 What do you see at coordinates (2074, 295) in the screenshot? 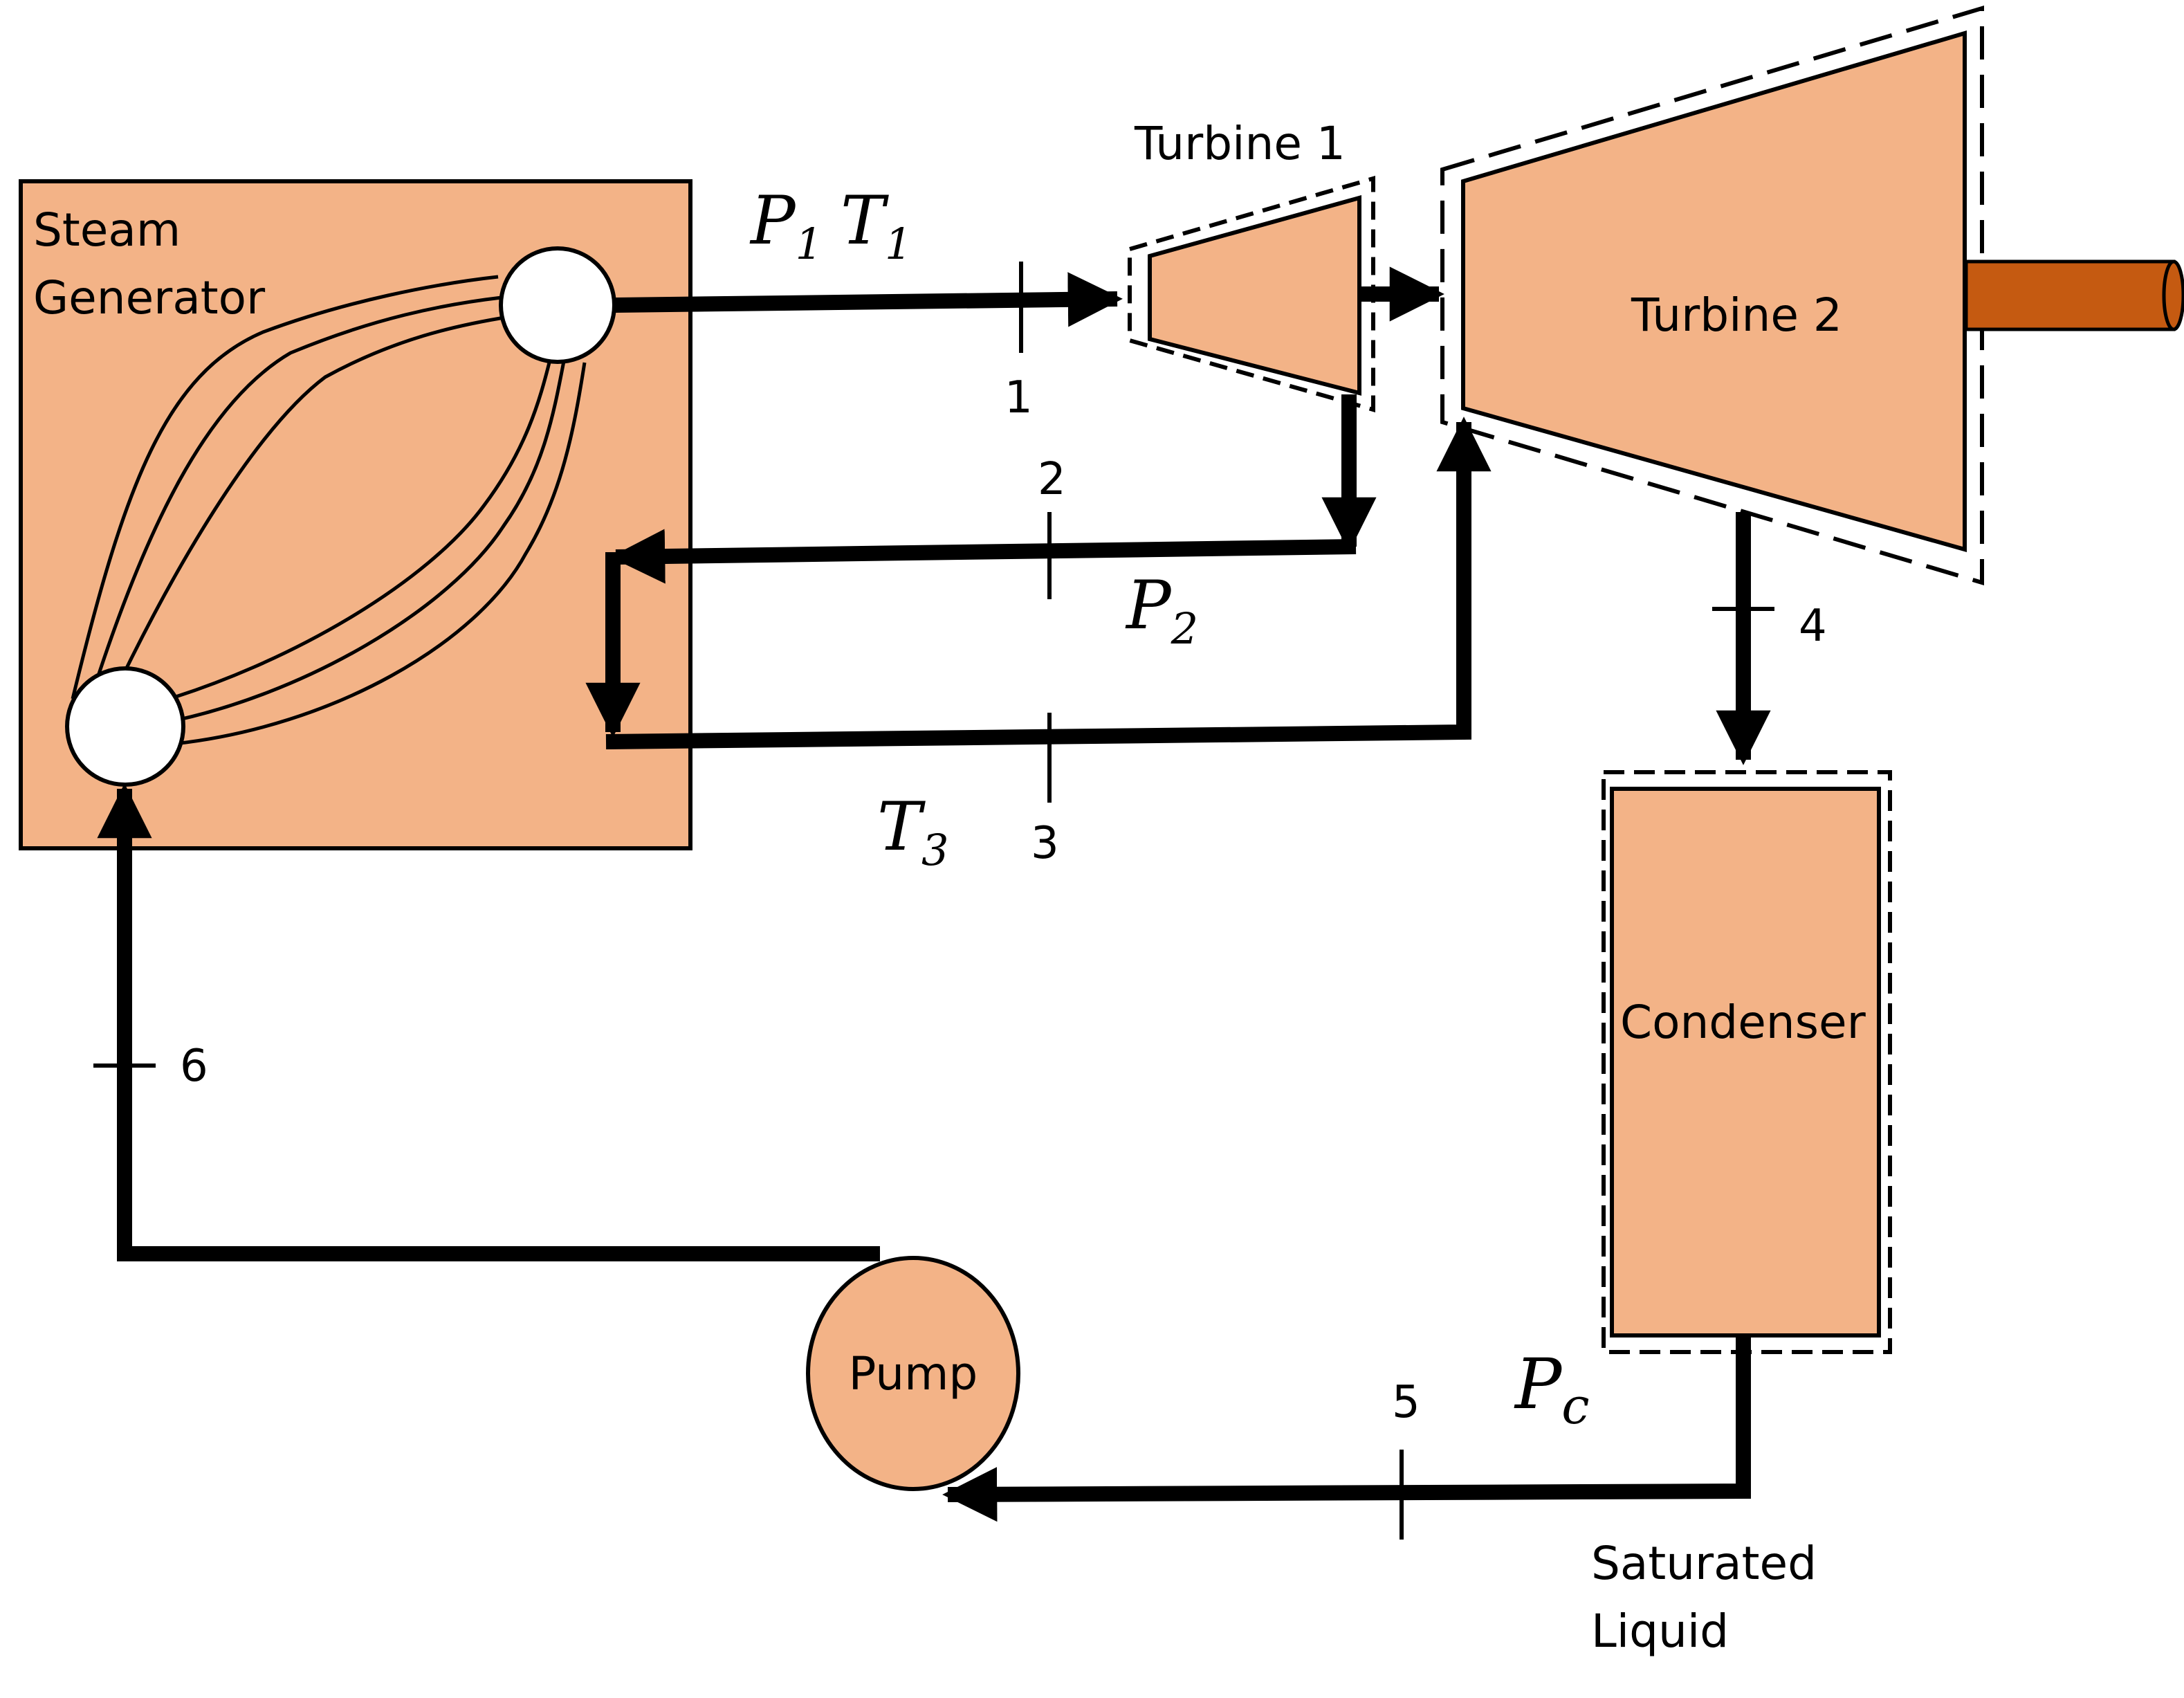
I see `output-shaft` at bounding box center [2074, 295].